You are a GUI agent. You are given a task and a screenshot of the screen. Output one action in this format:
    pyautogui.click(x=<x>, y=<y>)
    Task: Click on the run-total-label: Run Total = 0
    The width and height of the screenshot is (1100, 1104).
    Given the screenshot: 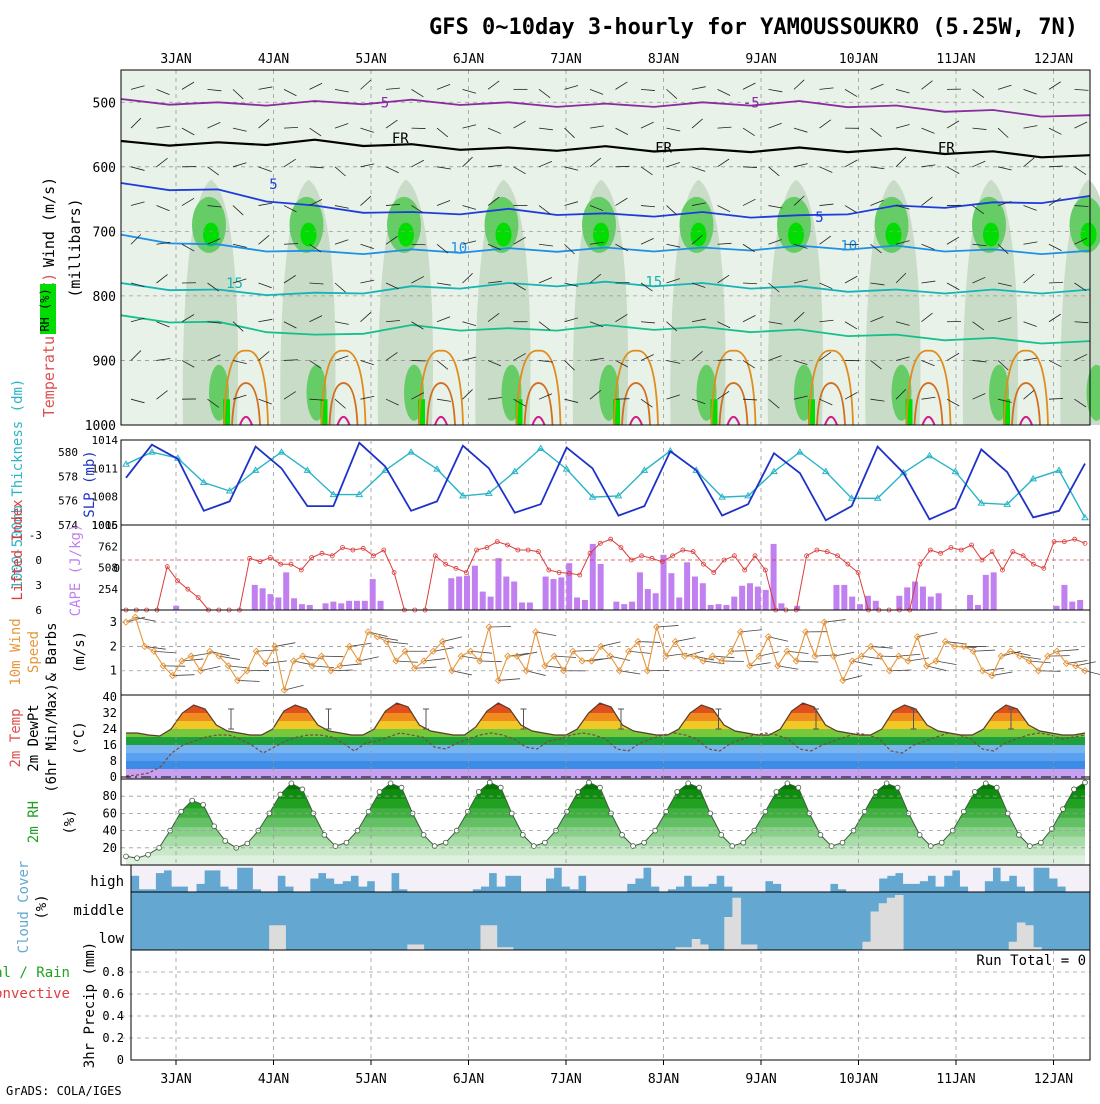 What is the action you would take?
    pyautogui.click(x=1031, y=961)
    